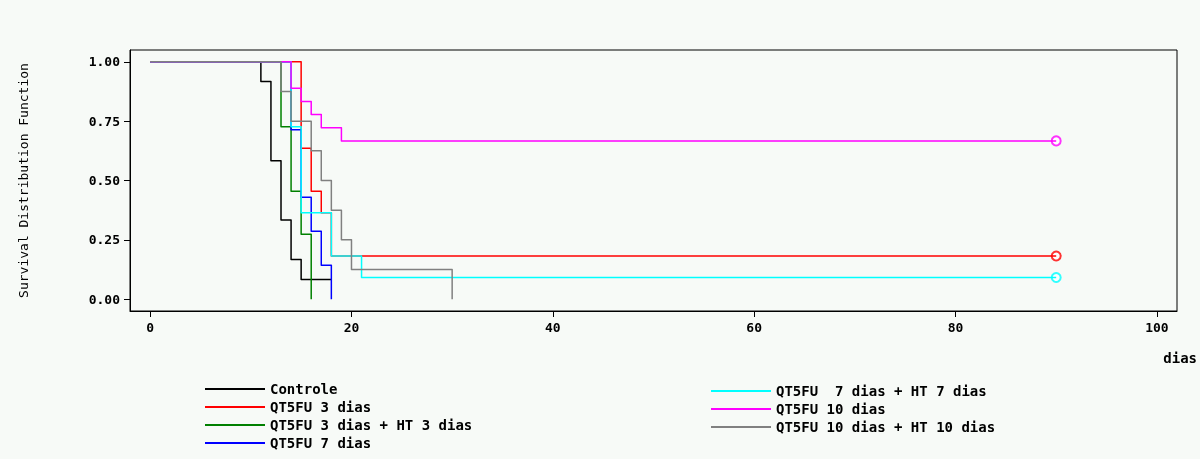  What do you see at coordinates (831, 409) in the screenshot?
I see `legend-label: QT5FU 10 dias` at bounding box center [831, 409].